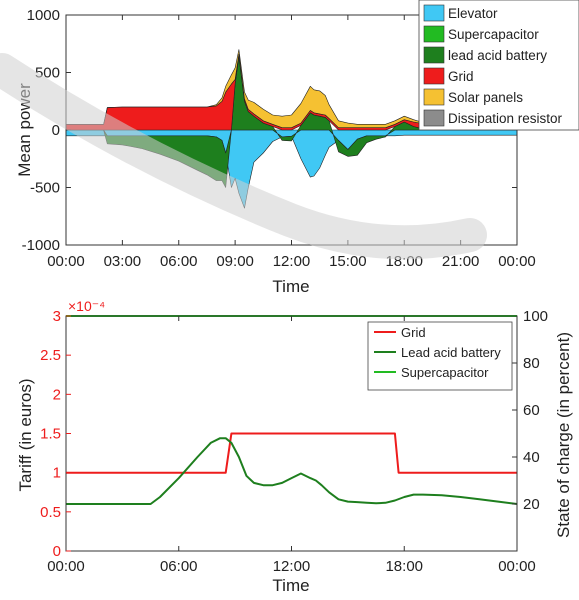 The image size is (579, 600). What do you see at coordinates (50, 355) in the screenshot?
I see `y-tick-label: 2.5` at bounding box center [50, 355].